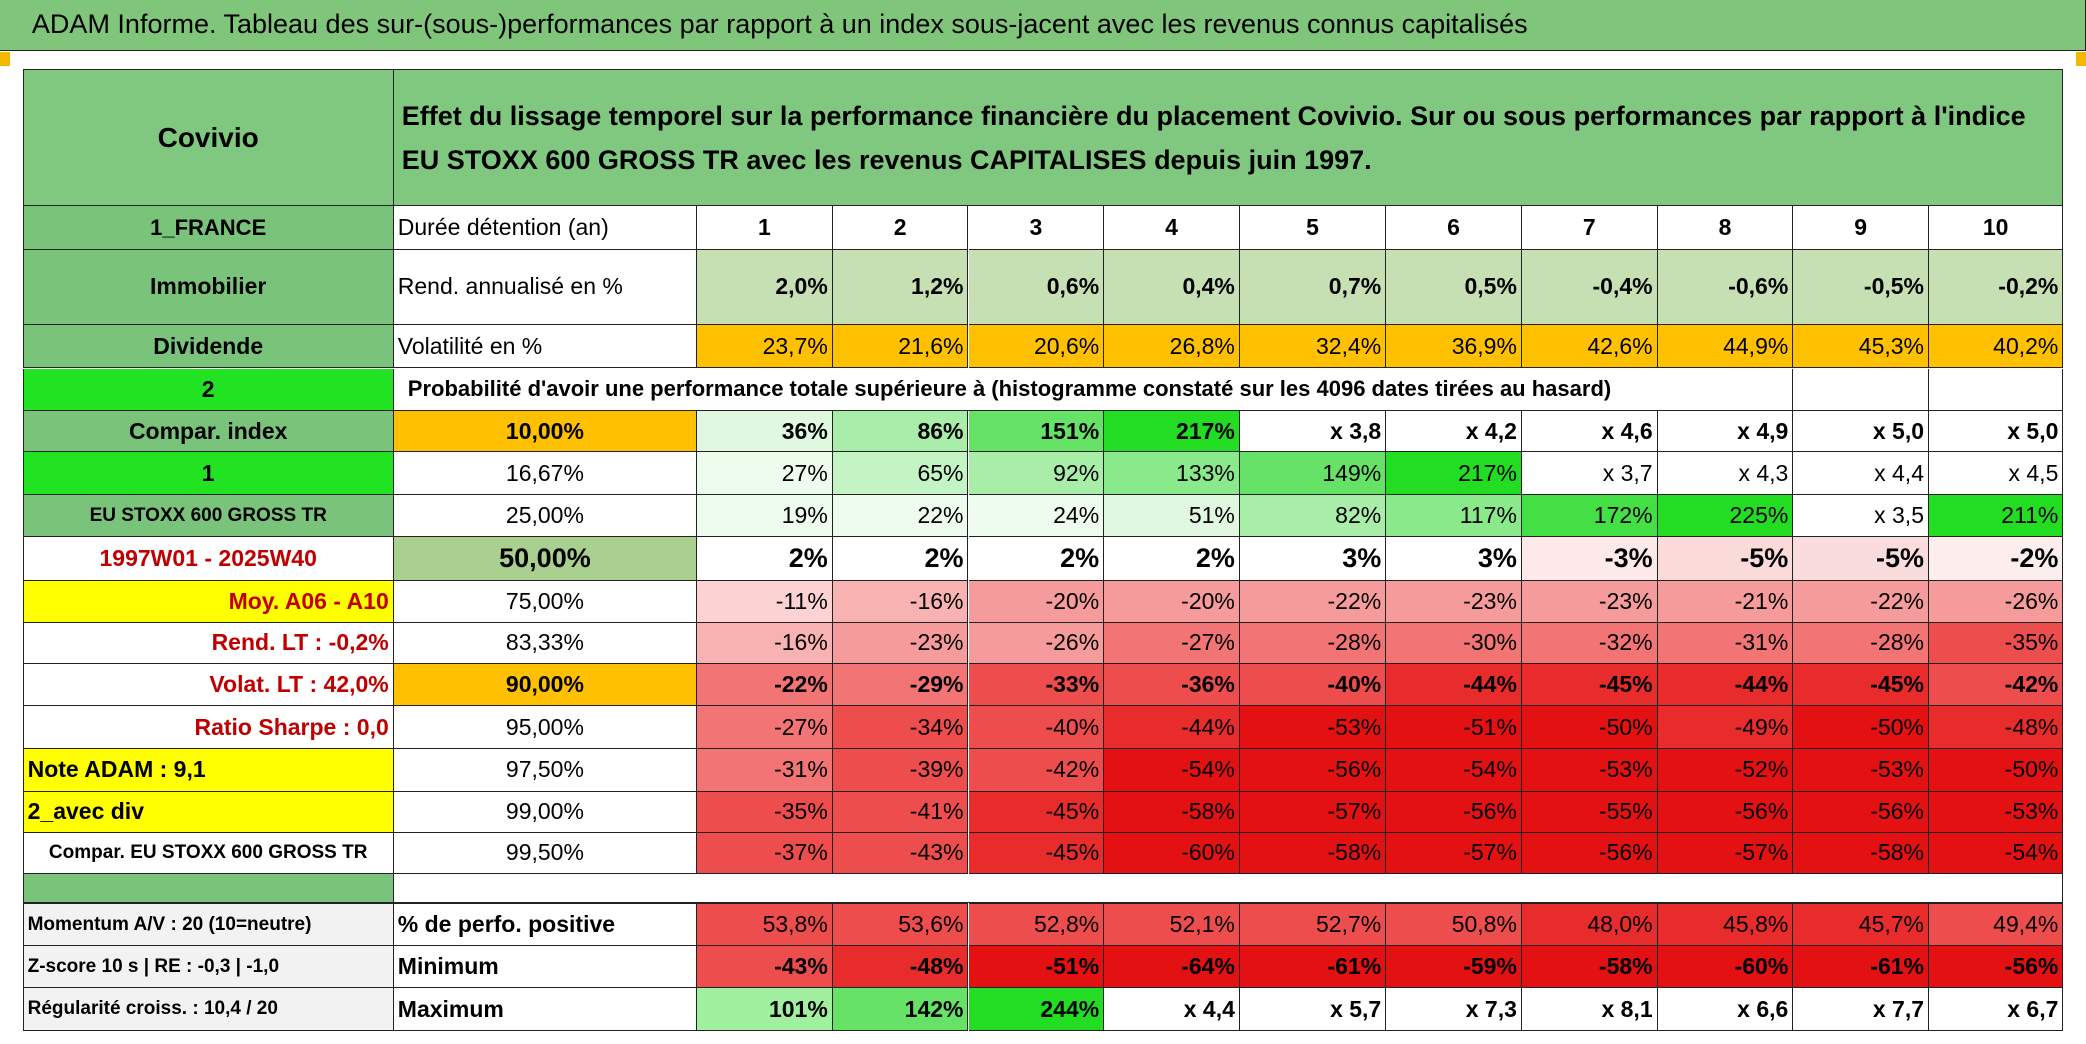  What do you see at coordinates (1725, 853) in the screenshot?
I see `value-cell: -57%` at bounding box center [1725, 853].